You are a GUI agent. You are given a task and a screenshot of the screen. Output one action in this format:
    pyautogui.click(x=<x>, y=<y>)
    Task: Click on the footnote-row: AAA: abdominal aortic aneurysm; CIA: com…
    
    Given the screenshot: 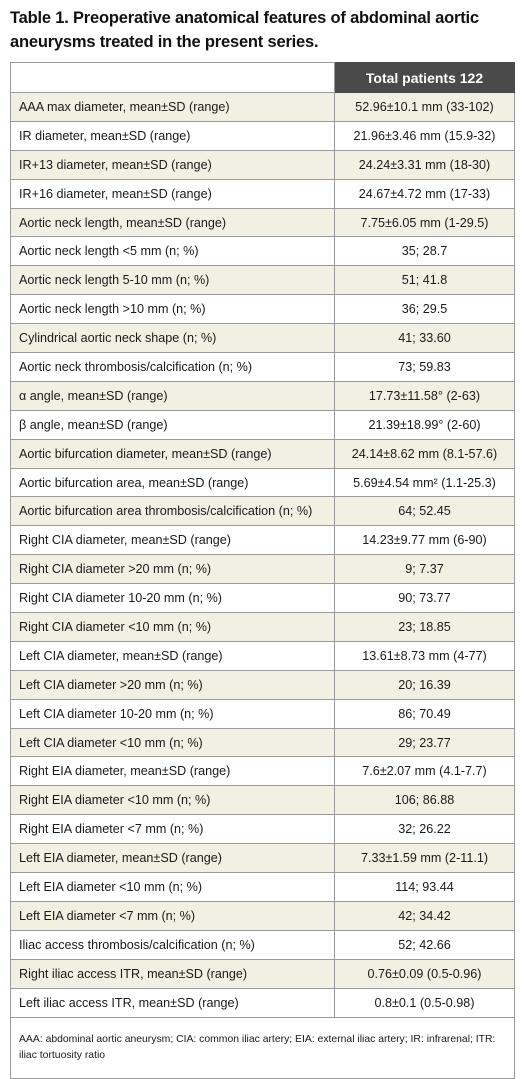 What is the action you would take?
    pyautogui.click(x=262, y=1047)
    